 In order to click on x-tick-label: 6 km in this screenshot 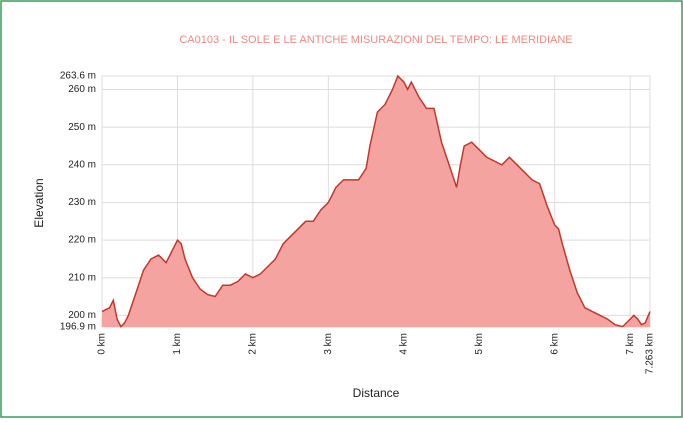, I will do `click(554, 344)`.